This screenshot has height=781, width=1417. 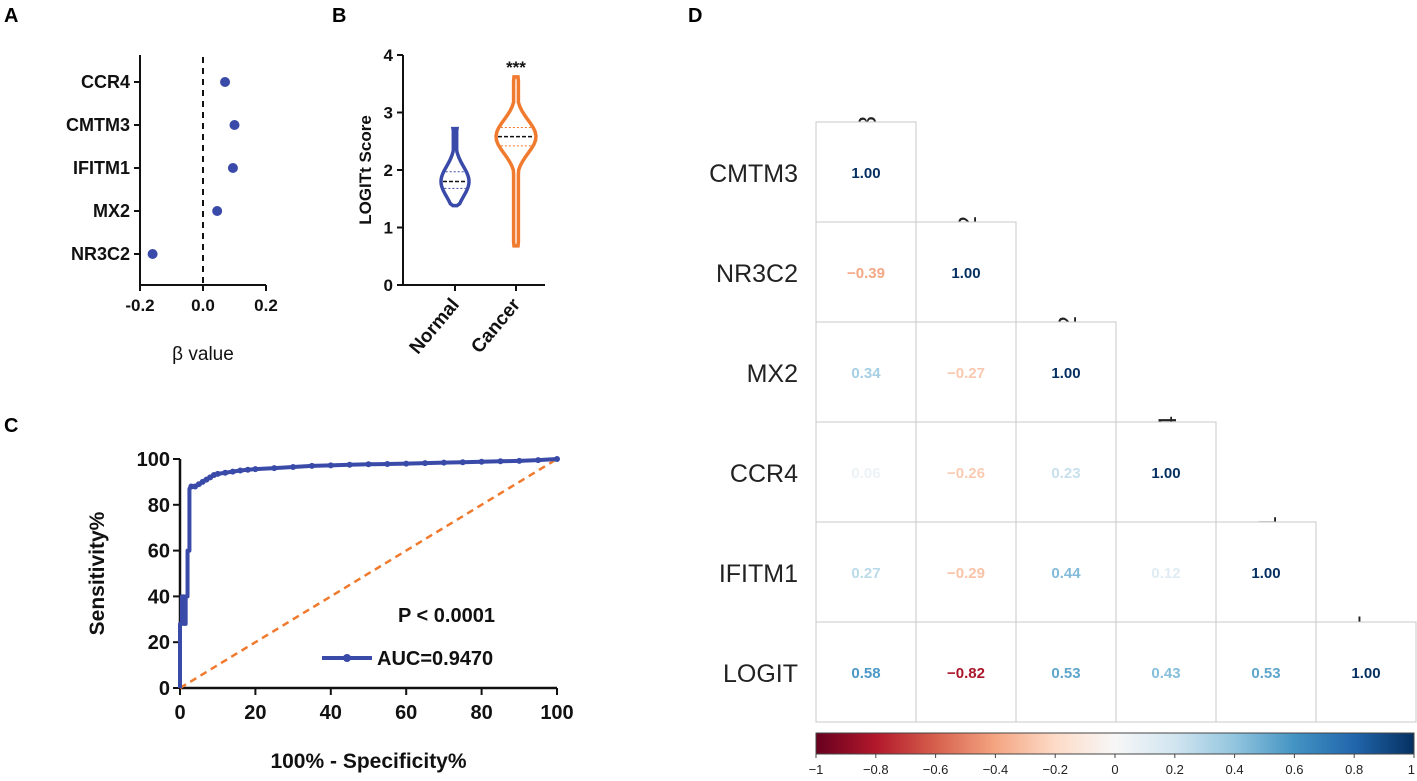 What do you see at coordinates (159, 597) in the screenshot?
I see `c-y-tick-label: 40` at bounding box center [159, 597].